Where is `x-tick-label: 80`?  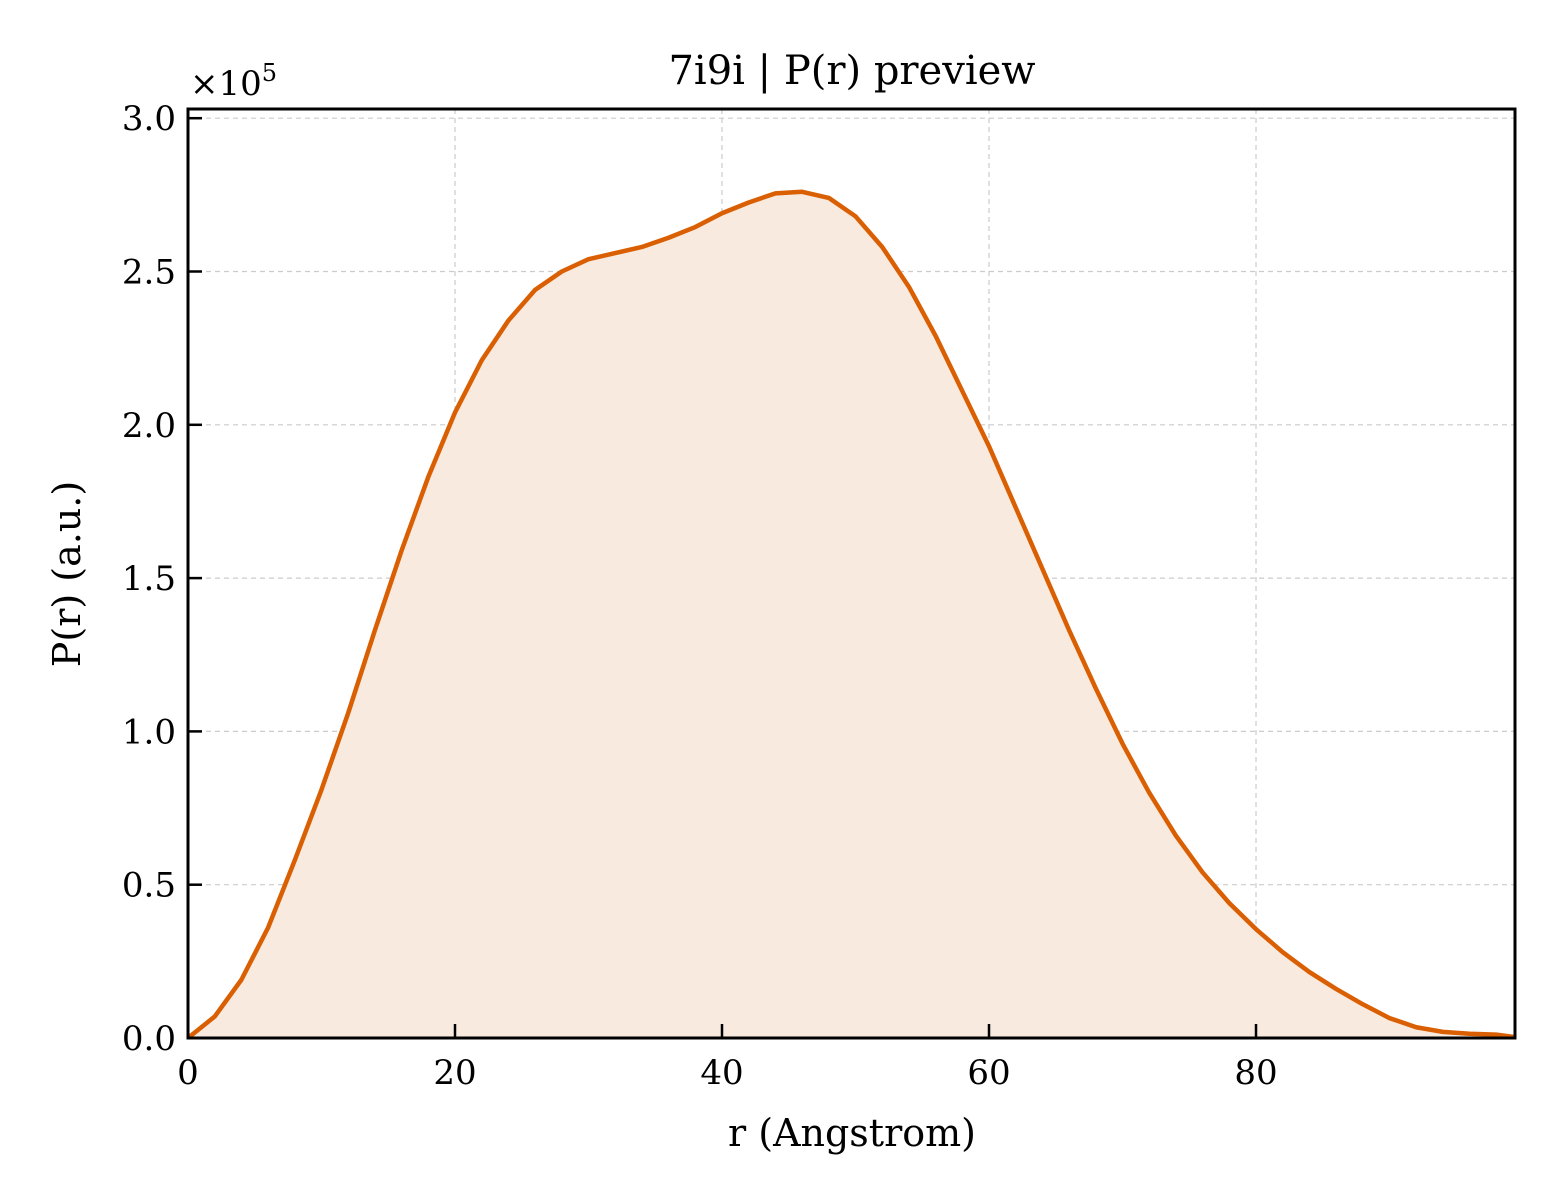 x-tick-label: 80 is located at coordinates (1255, 1073).